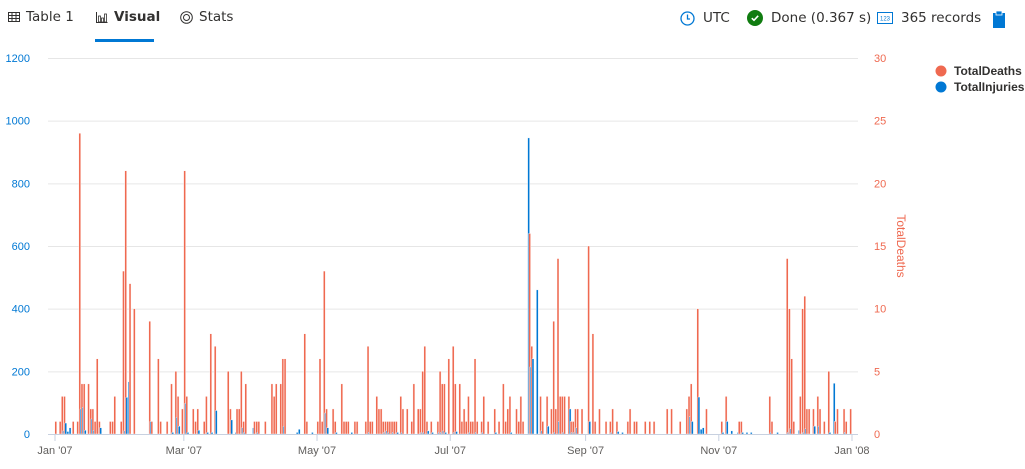 The image size is (1025, 469). I want to click on tab-table-1: Table 1, so click(41, 17).